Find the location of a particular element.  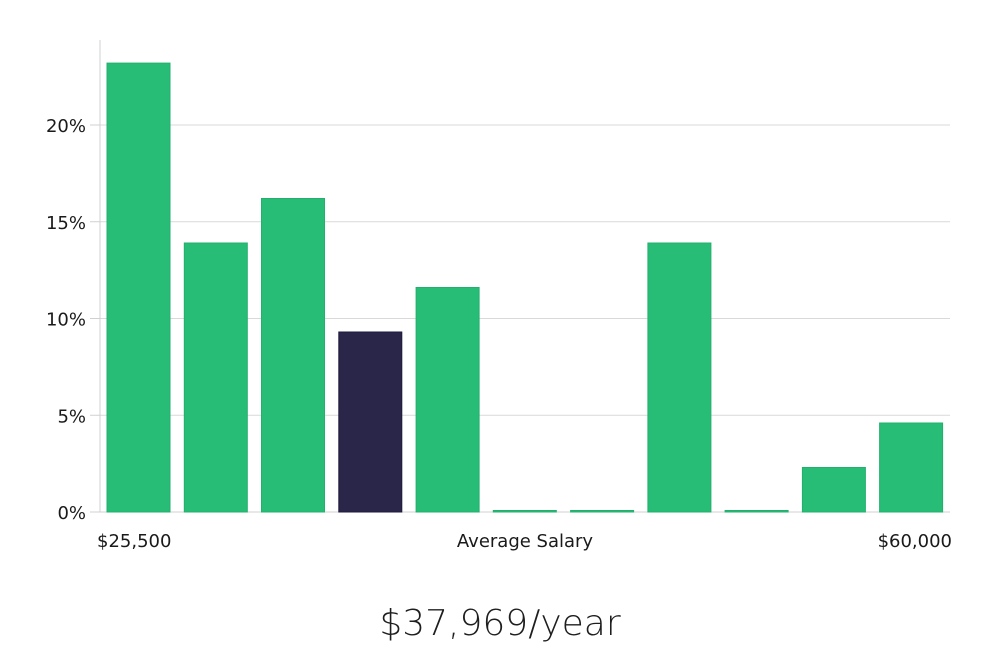

x-min-label: $25,500 is located at coordinates (134, 541).